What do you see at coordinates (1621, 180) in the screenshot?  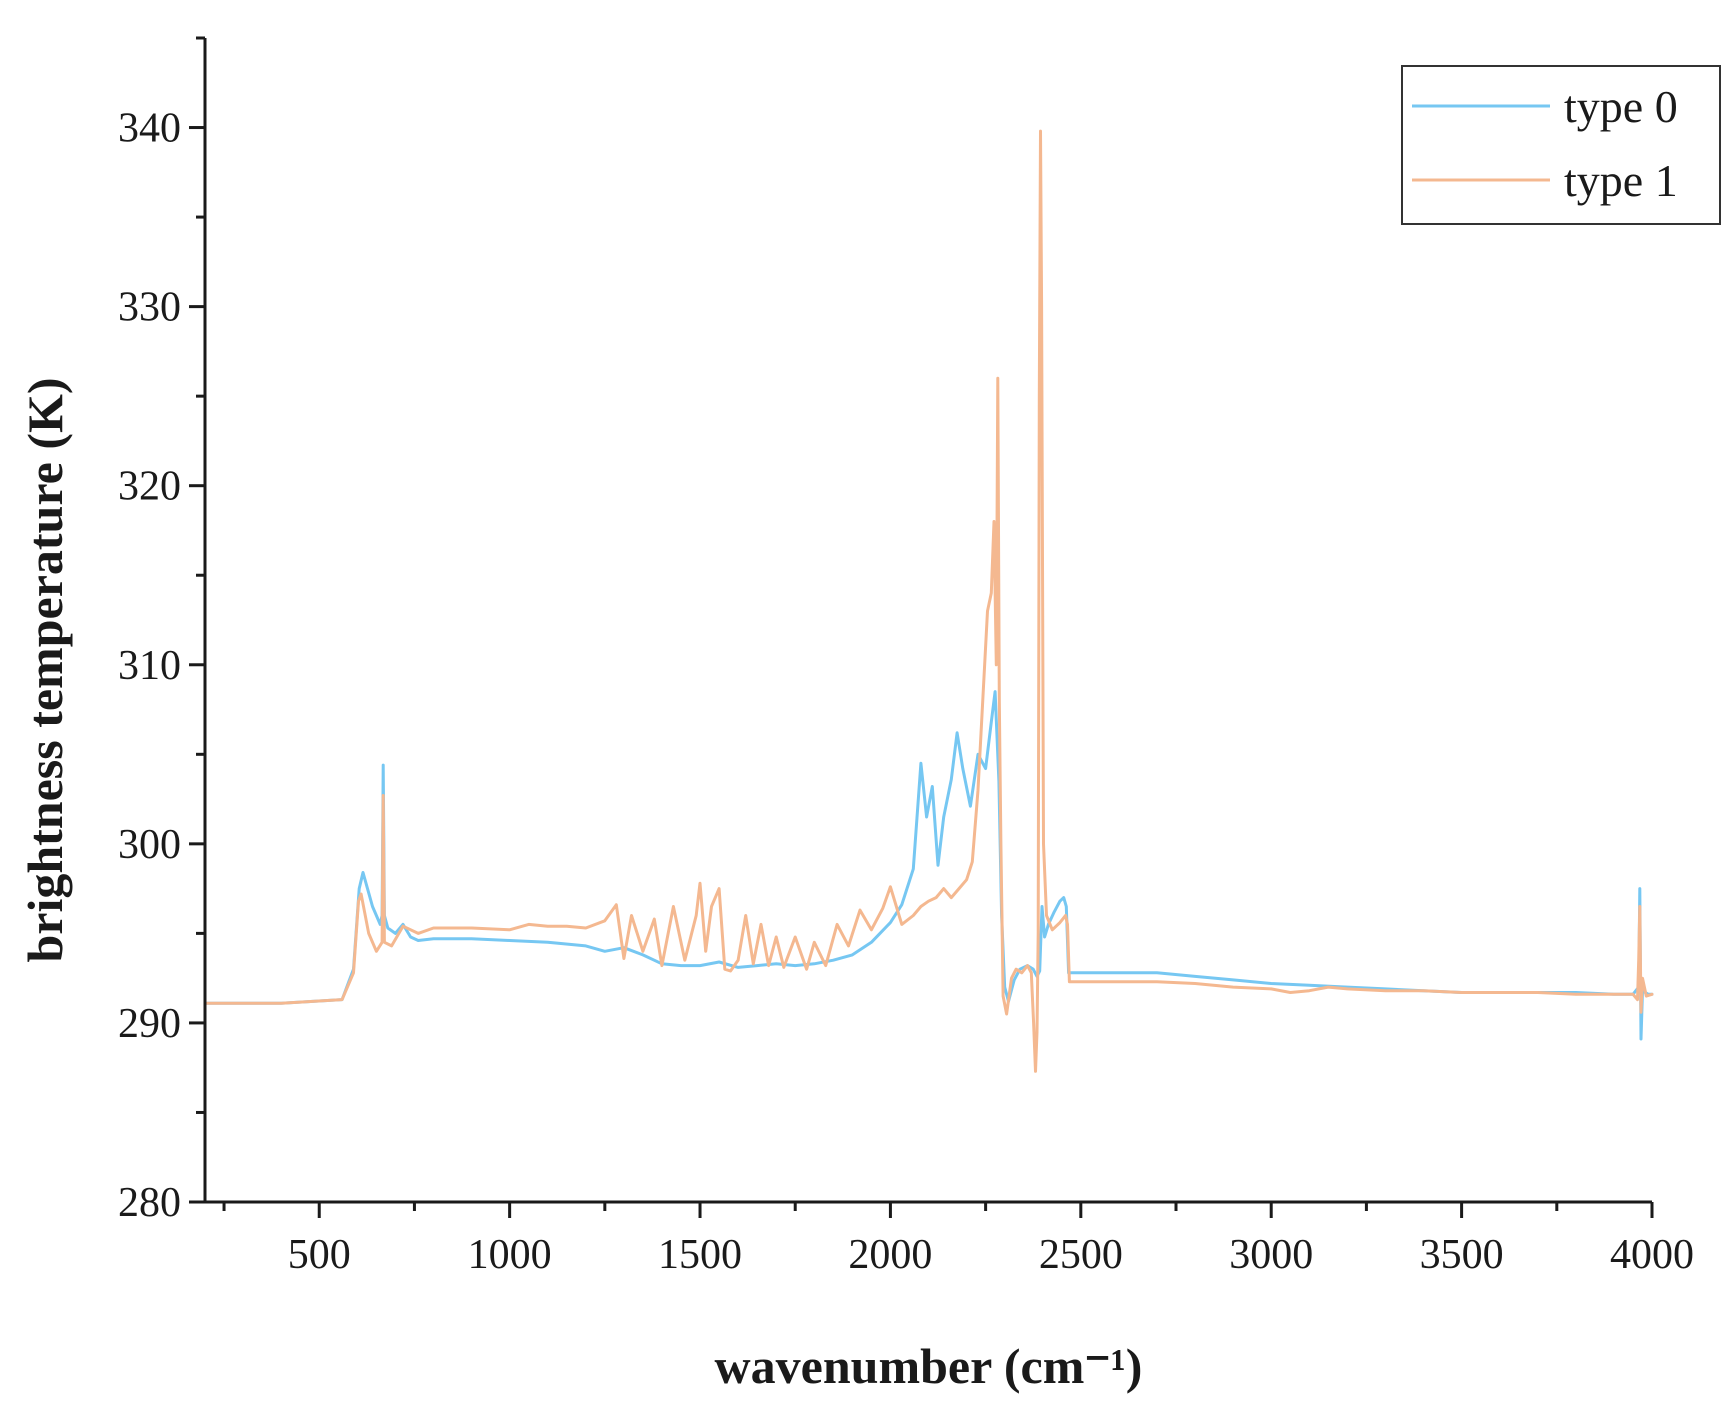 I see `legend-label: type 1` at bounding box center [1621, 180].